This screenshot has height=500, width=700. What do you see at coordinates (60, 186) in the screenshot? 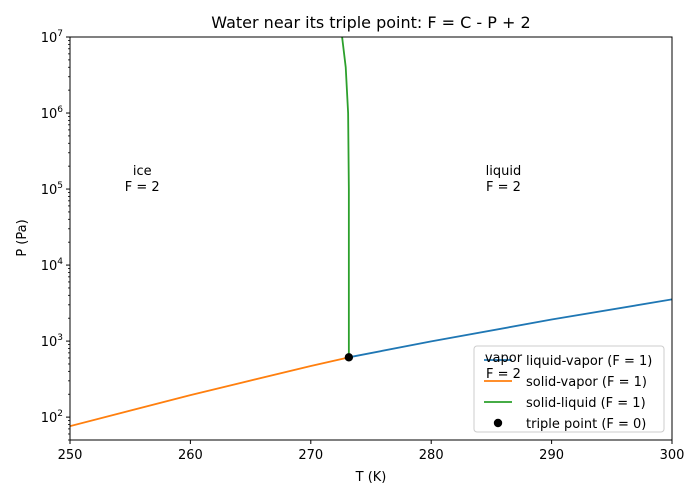
I see `y-tick-exponent: 5` at bounding box center [60, 186].